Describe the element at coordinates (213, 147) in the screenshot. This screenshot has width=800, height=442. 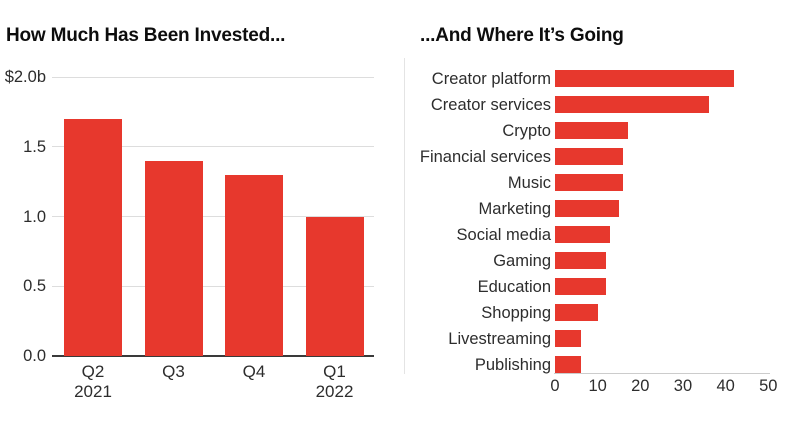
I see `gridline-1.5` at that location.